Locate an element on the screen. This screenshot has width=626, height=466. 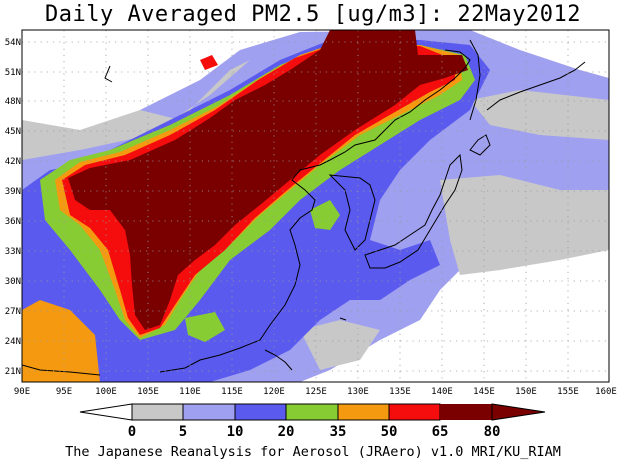
lat-label: 30N is located at coordinates (13, 282).